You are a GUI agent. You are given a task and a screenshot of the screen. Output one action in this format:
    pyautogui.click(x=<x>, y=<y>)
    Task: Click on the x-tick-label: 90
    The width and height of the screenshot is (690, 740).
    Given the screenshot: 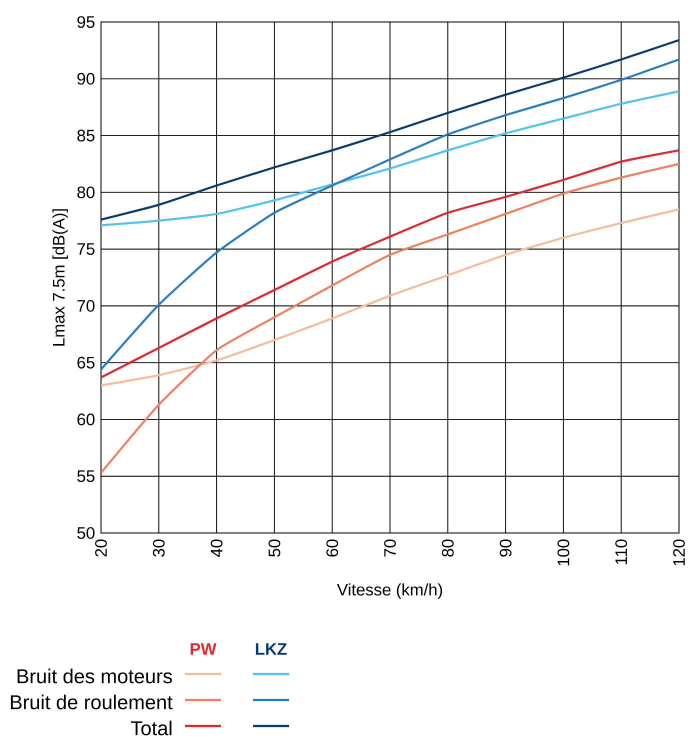 What is the action you would take?
    pyautogui.click(x=505, y=548)
    